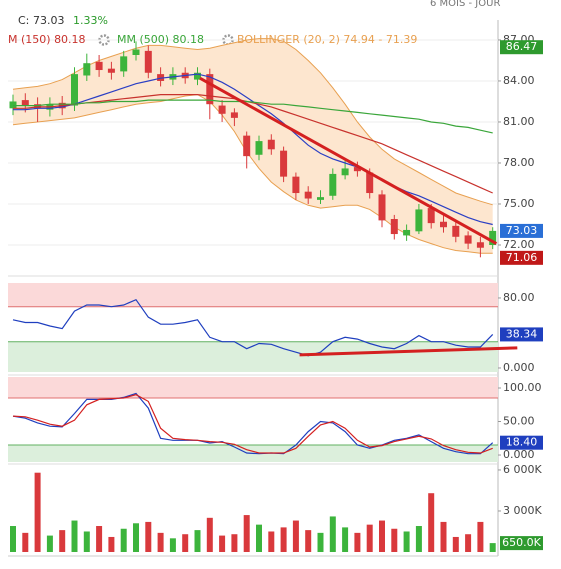 Image resolution: width=561 pixels, height=569 pixels. I want to click on change-value: 1.33%, so click(90, 20).